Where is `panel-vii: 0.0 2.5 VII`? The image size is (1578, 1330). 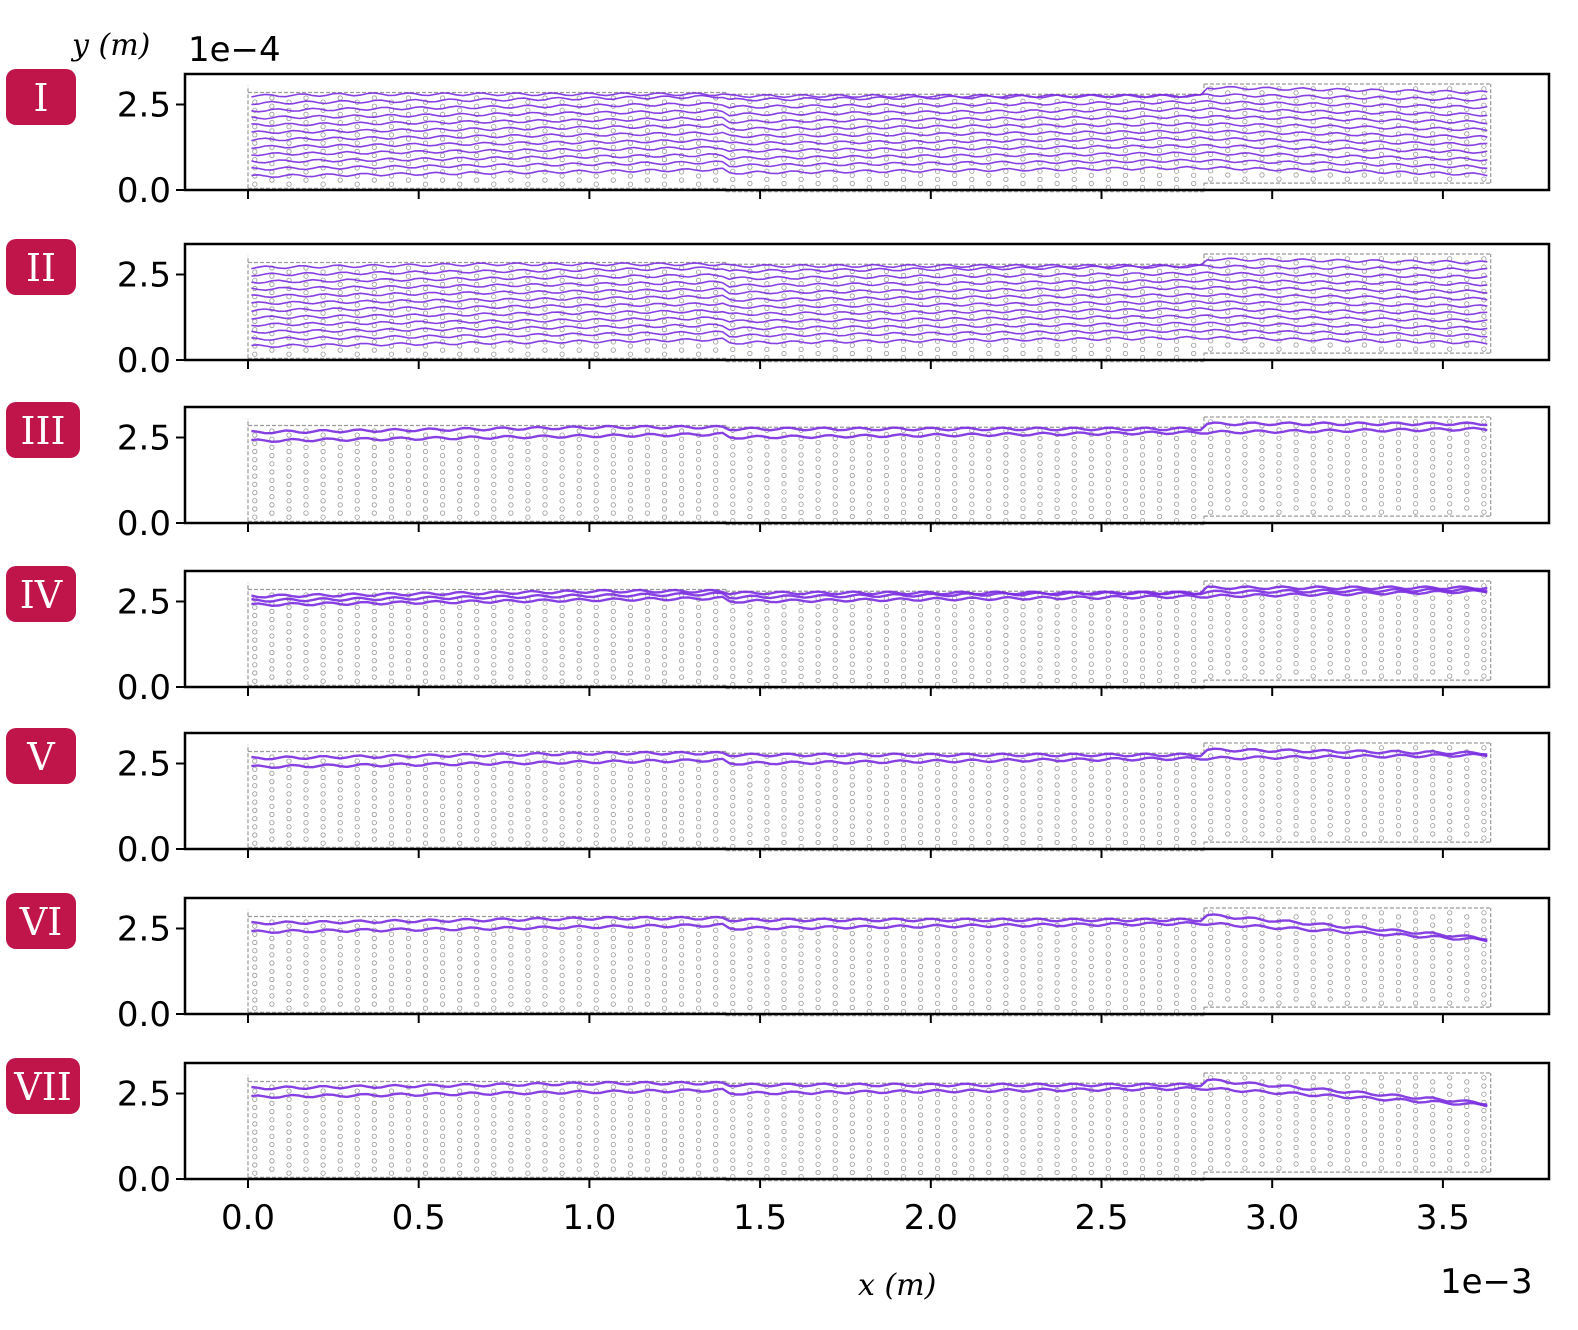 panel-vii: 0.0 2.5 VII is located at coordinates (778, 1129).